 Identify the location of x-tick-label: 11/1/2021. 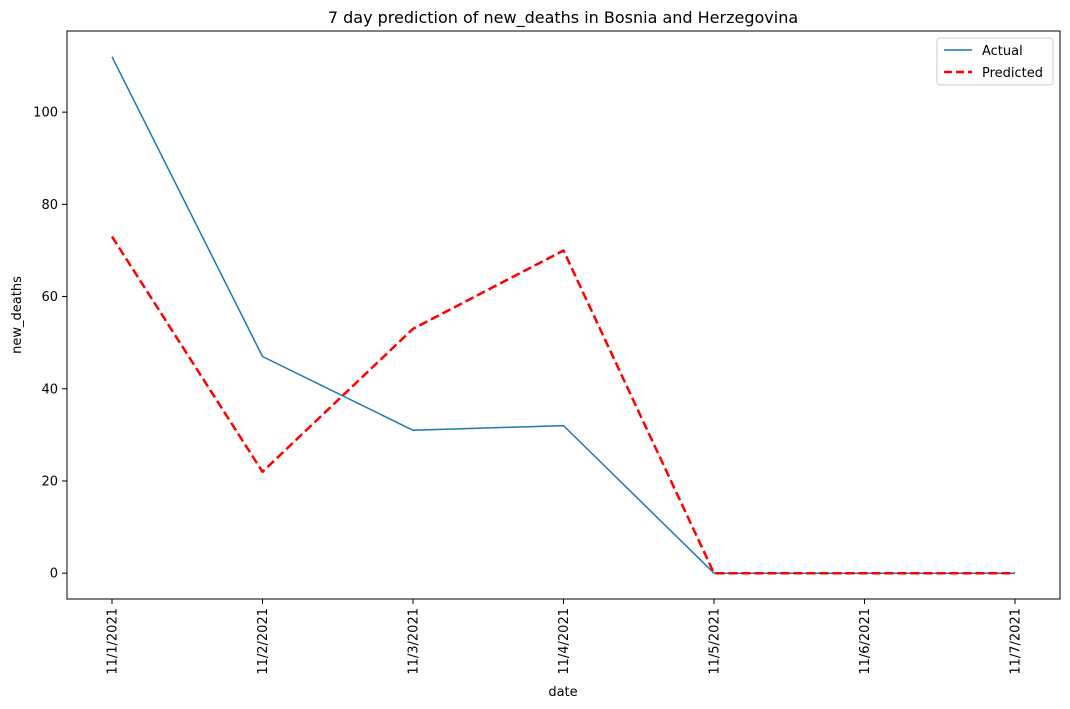
(113, 641).